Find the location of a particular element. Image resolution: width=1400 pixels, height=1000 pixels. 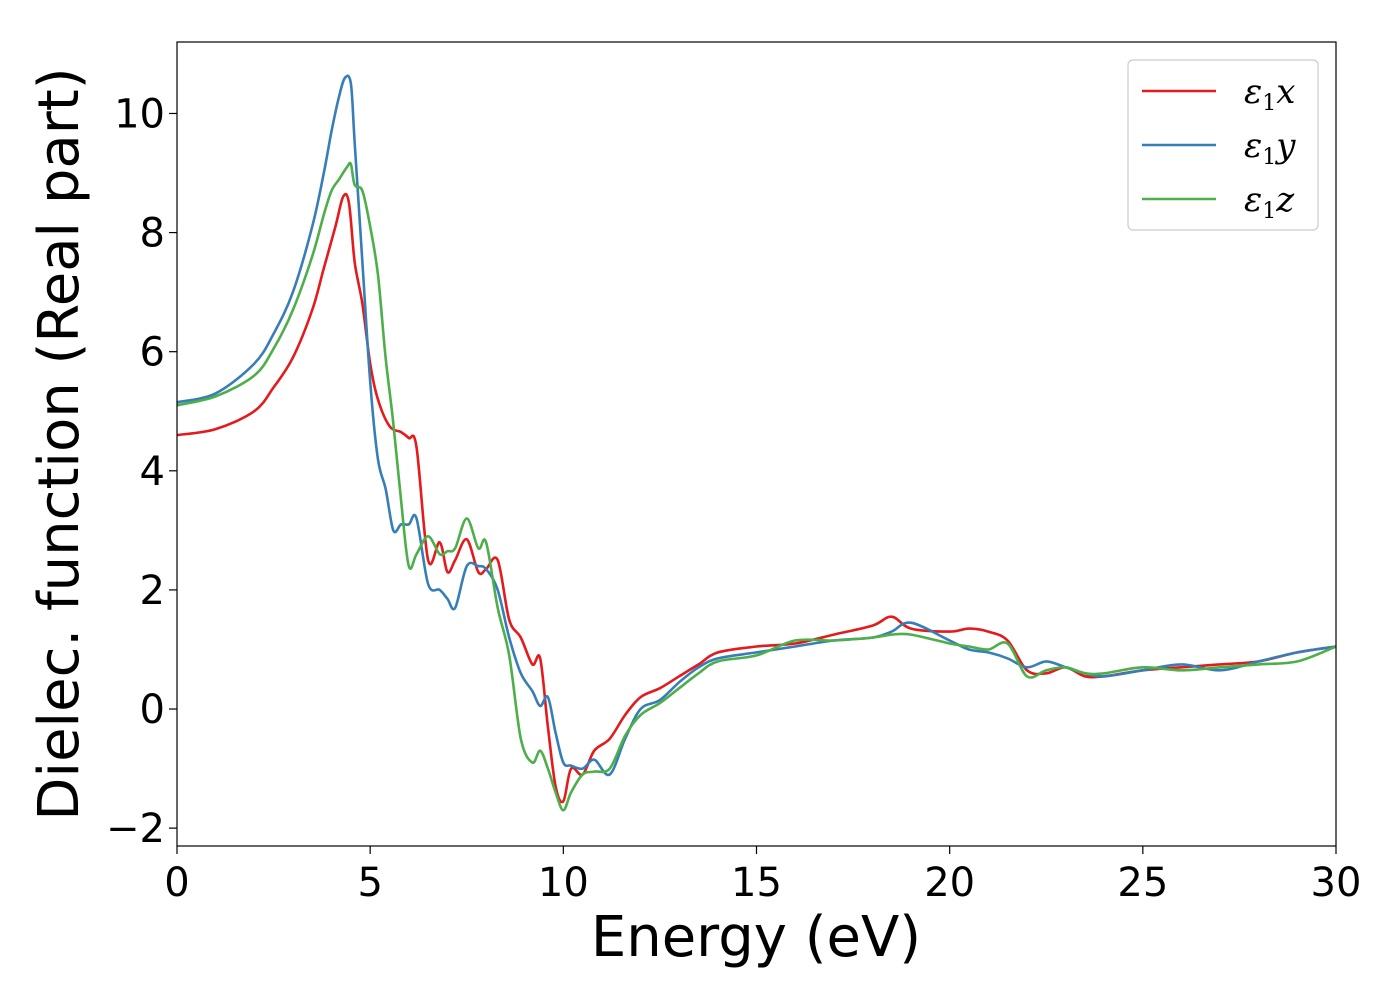

x-tick-label: 20 is located at coordinates (949, 883).